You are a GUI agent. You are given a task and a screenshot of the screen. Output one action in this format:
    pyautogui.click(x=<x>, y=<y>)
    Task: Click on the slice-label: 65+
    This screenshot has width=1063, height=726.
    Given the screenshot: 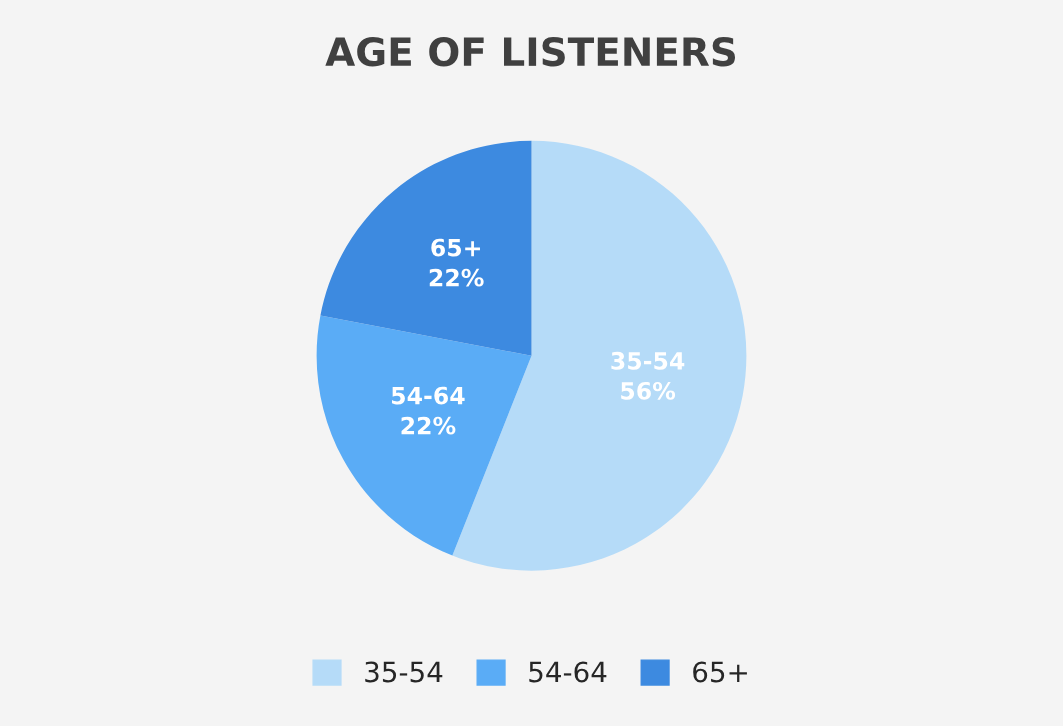 What is the action you would take?
    pyautogui.click(x=455, y=247)
    